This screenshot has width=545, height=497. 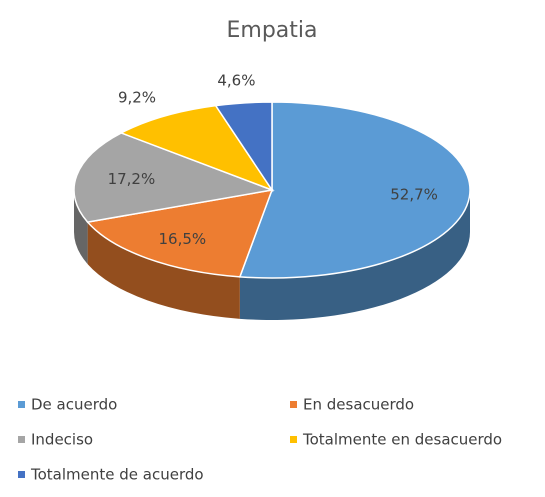 What do you see at coordinates (132, 179) in the screenshot?
I see `data-label: 17,2%` at bounding box center [132, 179].